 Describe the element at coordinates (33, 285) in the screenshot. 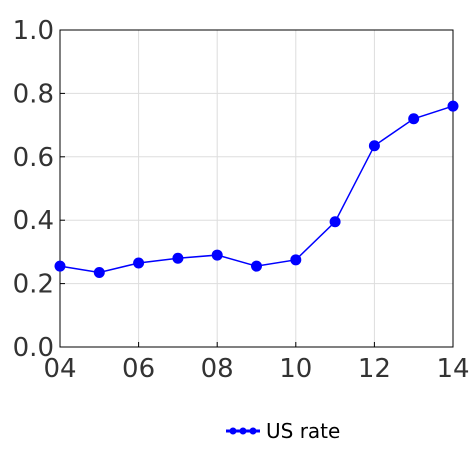

I see `y-tick-label: 0.2` at that location.